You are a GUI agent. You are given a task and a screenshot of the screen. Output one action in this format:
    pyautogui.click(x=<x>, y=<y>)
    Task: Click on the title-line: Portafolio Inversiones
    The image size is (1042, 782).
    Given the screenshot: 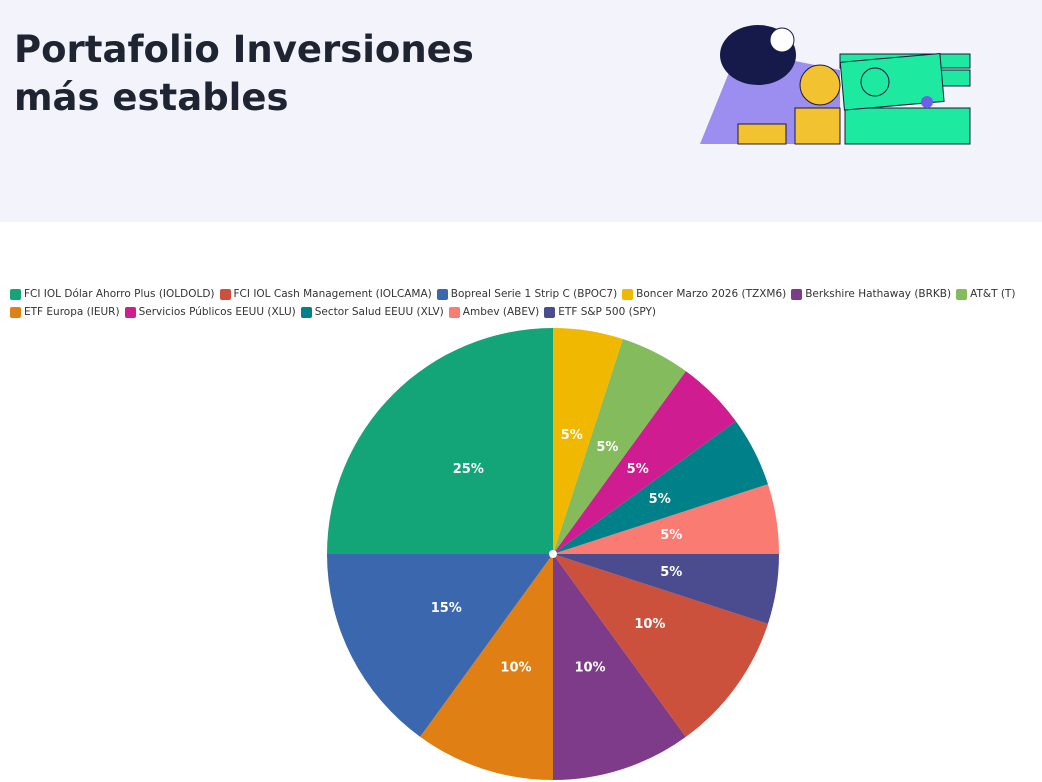 What is the action you would take?
    pyautogui.click(x=244, y=49)
    